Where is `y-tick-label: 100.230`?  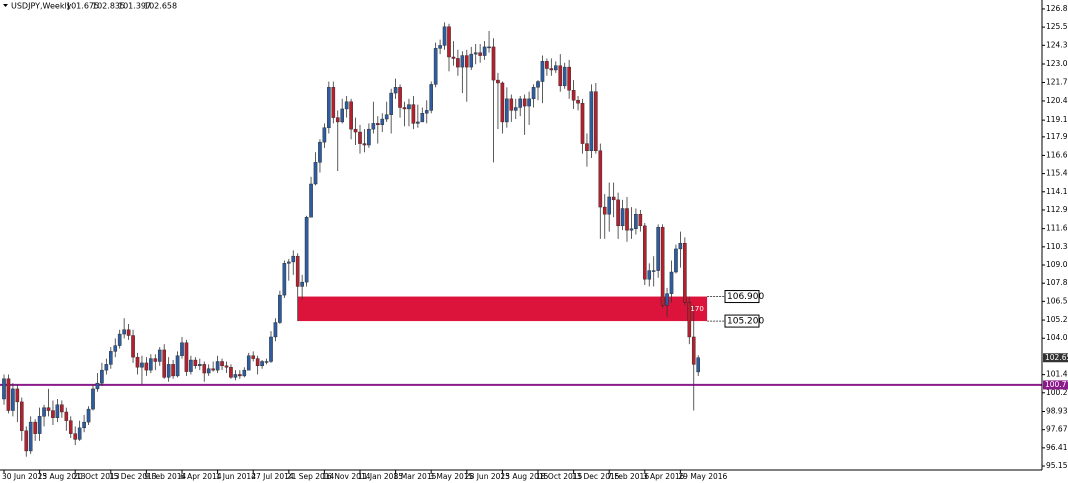 y-tick-label: 100.230 is located at coordinates (1057, 392).